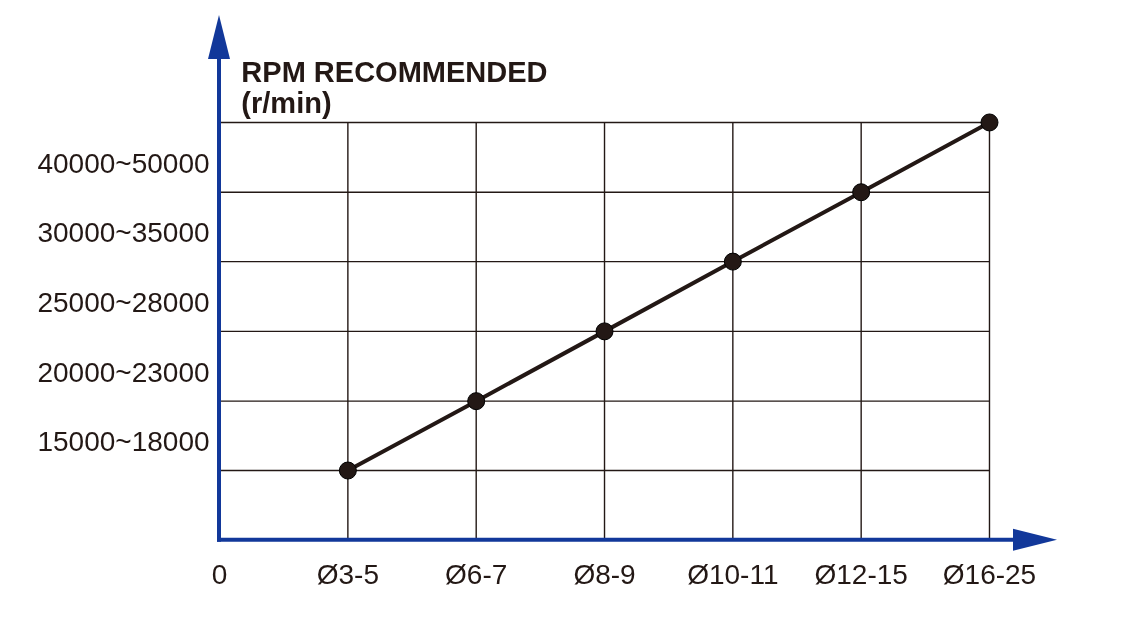 The height and width of the screenshot is (620, 1129). Describe the element at coordinates (123, 302) in the screenshot. I see `text: 25000~28000` at that location.